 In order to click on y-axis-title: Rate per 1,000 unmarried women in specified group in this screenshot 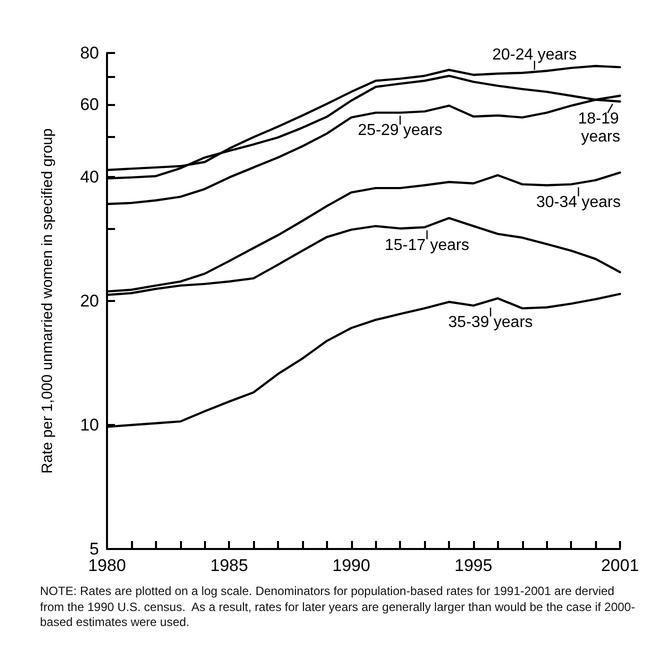, I will do `click(47, 301)`.